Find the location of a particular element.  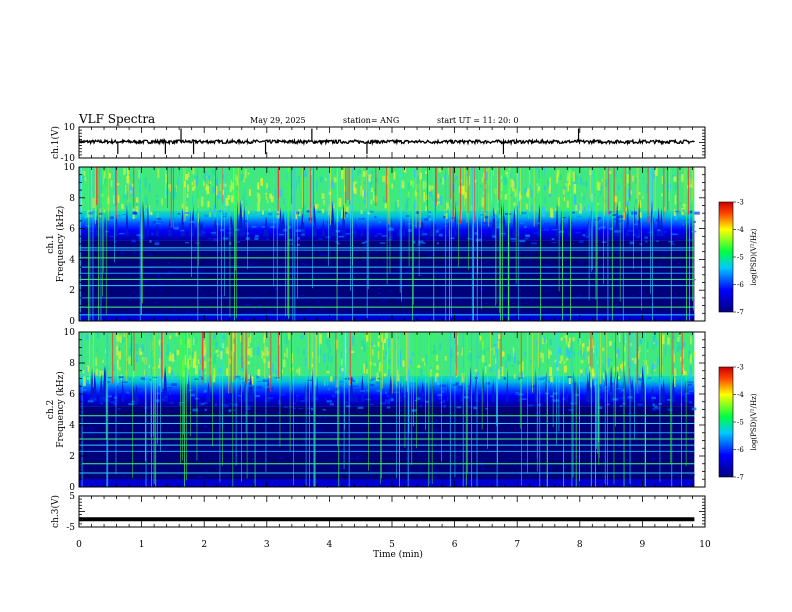

y-tick-label: 4 is located at coordinates (72, 426).